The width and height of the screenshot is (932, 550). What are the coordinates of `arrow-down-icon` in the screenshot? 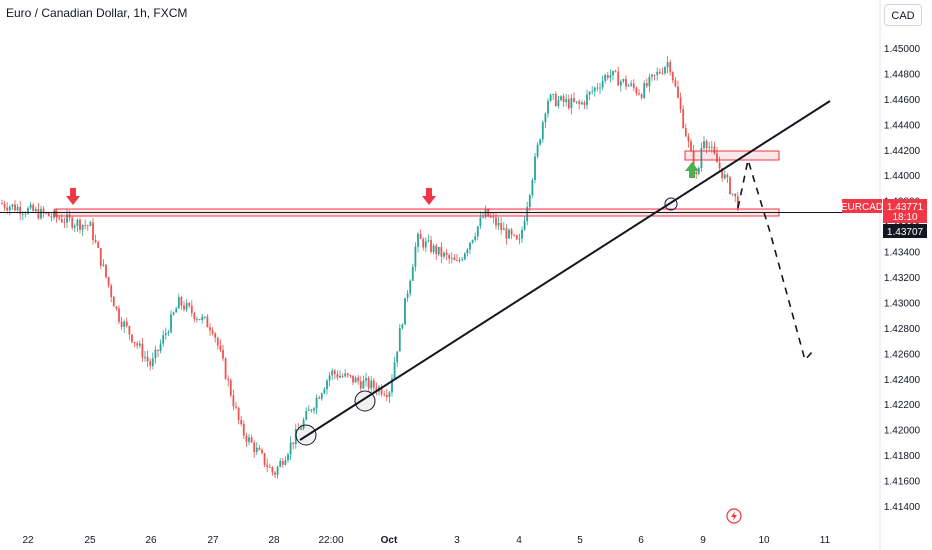 It's located at (429, 196).